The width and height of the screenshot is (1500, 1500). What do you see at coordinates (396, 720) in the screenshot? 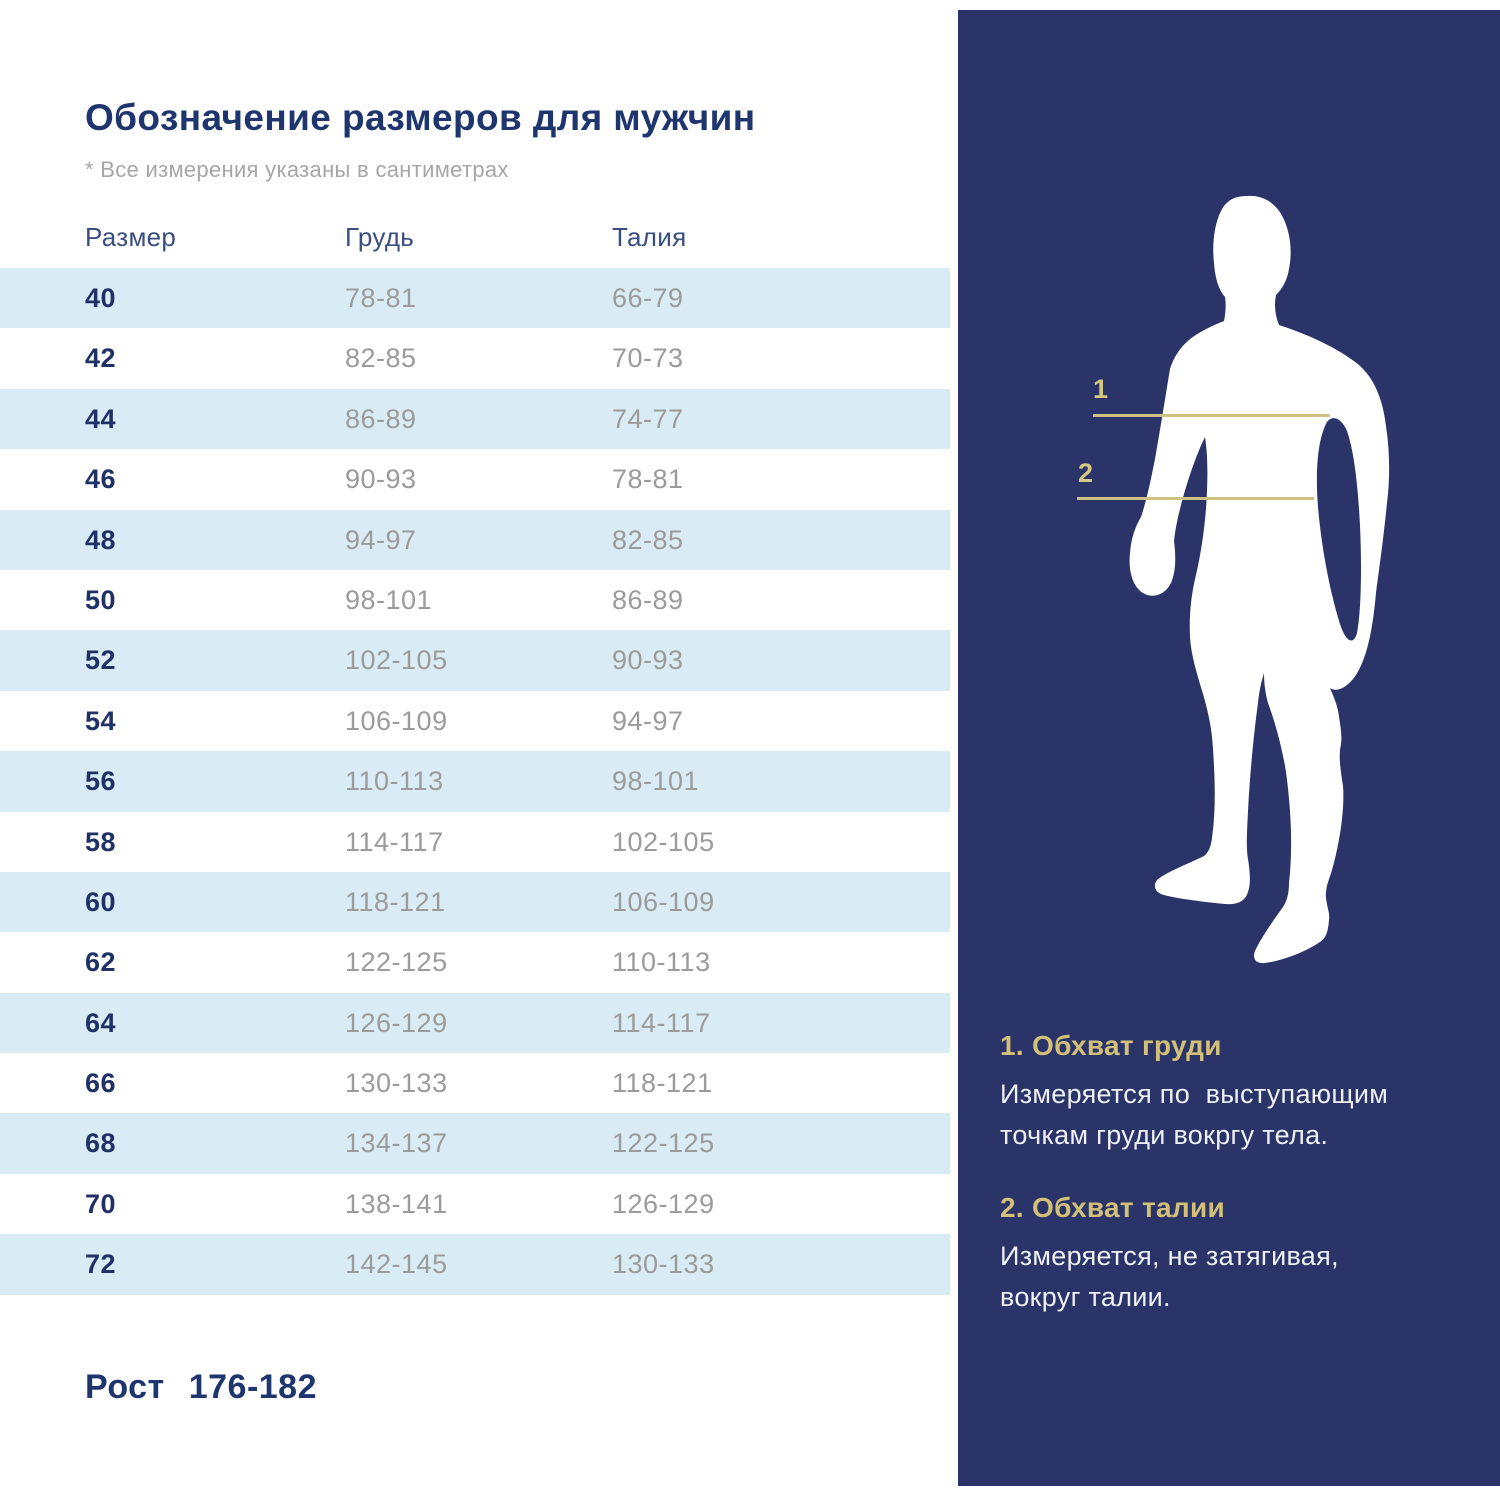
I see `row-chest-value: 106-109` at bounding box center [396, 720].